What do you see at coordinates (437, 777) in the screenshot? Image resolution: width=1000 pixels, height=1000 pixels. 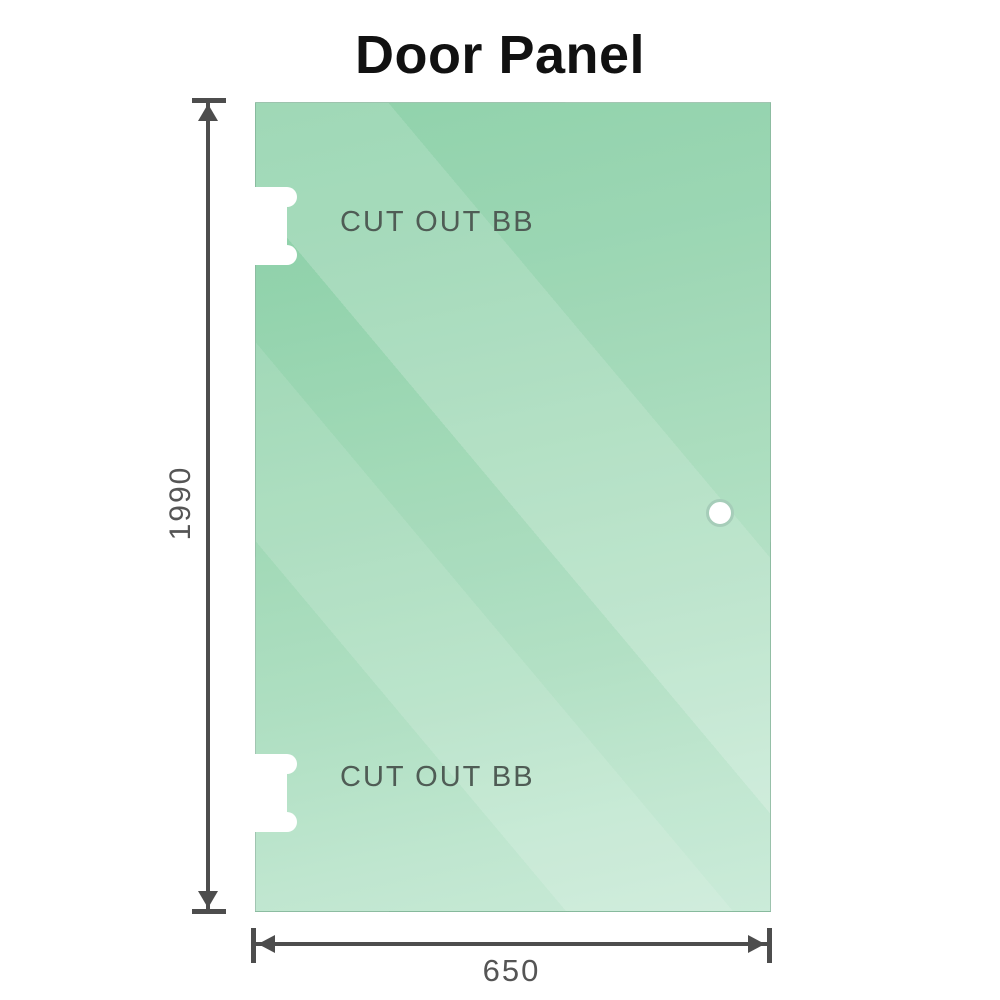 I see `cutout-label-bottom: CUT OUT BB` at bounding box center [437, 777].